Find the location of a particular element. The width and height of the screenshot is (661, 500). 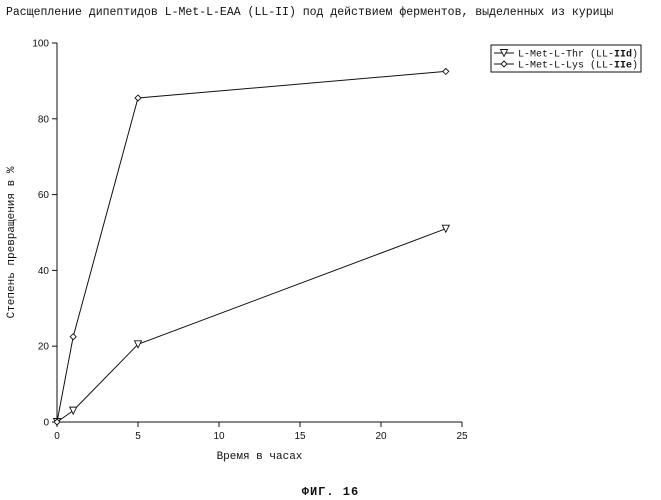

y-ticks: 0 20 40 60 80 100 is located at coordinates (44, 234).